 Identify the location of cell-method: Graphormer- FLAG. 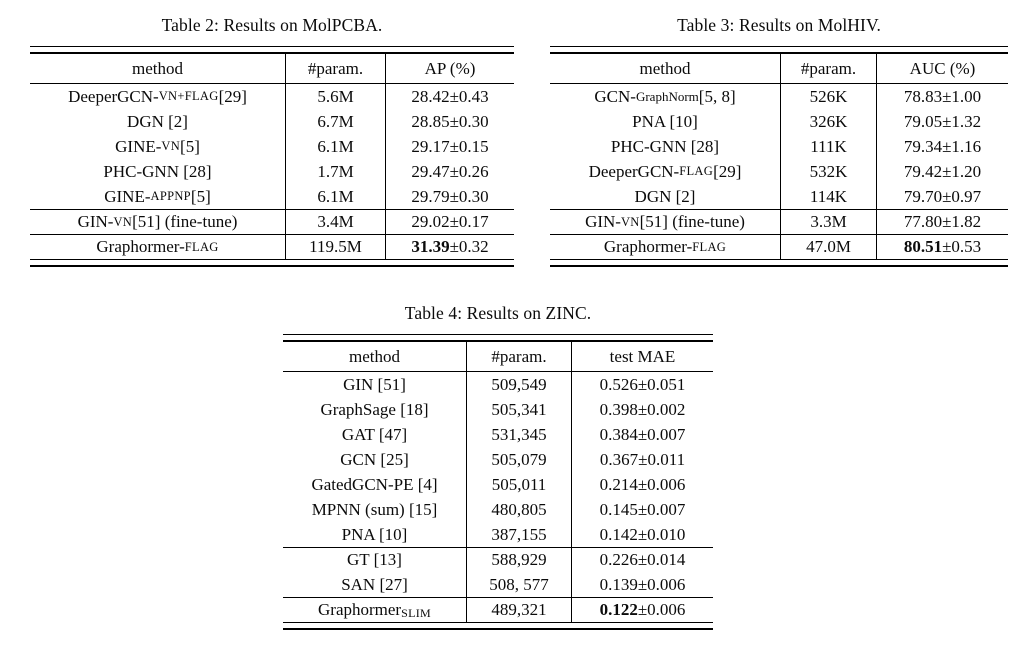
(665, 246).